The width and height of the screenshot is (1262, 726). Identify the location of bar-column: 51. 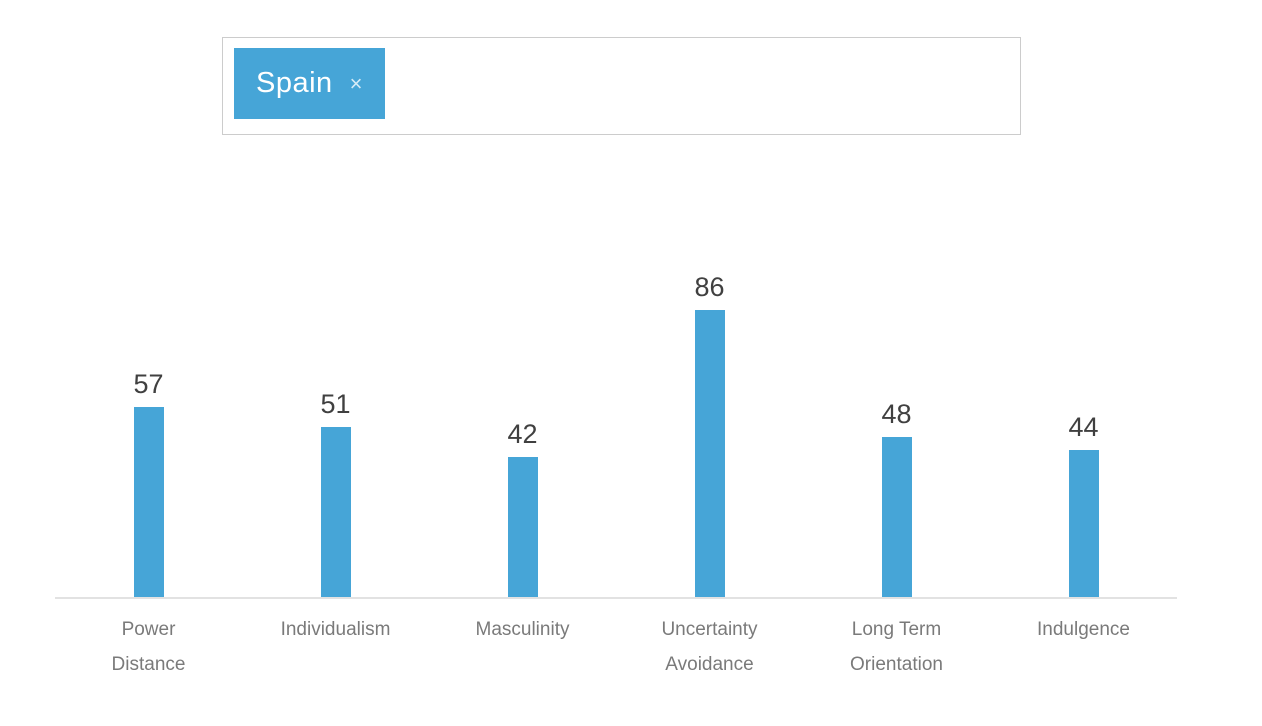
(335, 430).